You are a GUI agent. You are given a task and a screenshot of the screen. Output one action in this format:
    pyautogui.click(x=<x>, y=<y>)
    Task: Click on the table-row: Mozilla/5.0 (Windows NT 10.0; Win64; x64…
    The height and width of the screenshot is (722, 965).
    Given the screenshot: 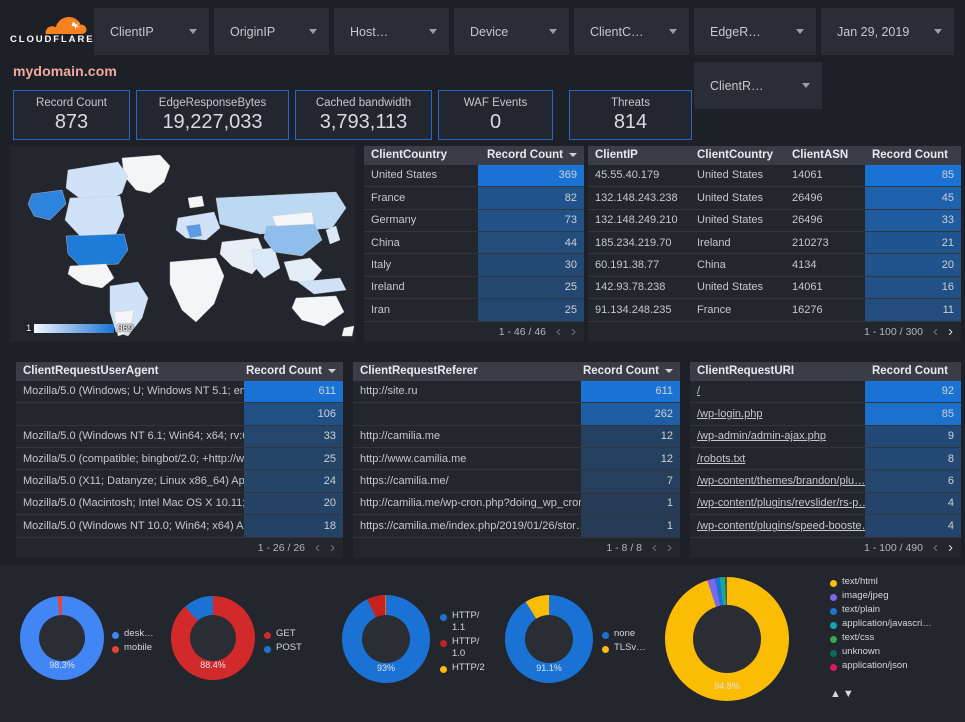 What is the action you would take?
    pyautogui.click(x=179, y=526)
    